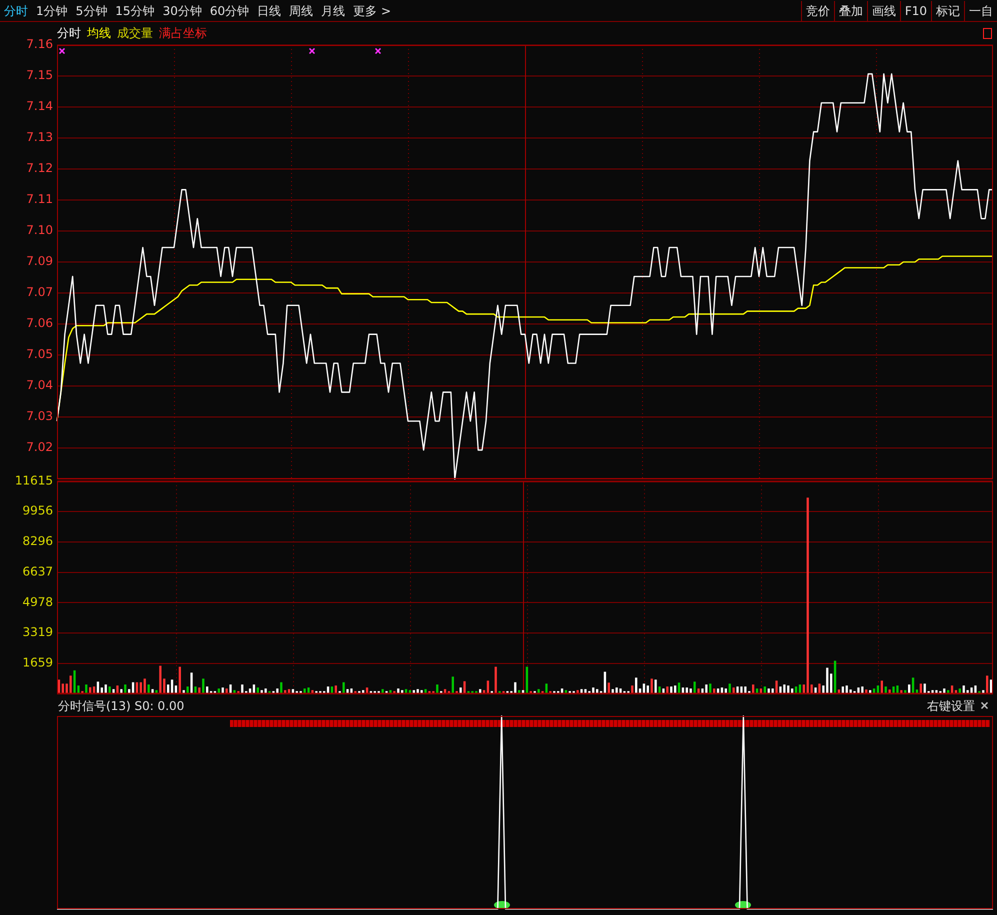 The height and width of the screenshot is (915, 997). What do you see at coordinates (947, 10) in the screenshot?
I see `text: 标记` at bounding box center [947, 10].